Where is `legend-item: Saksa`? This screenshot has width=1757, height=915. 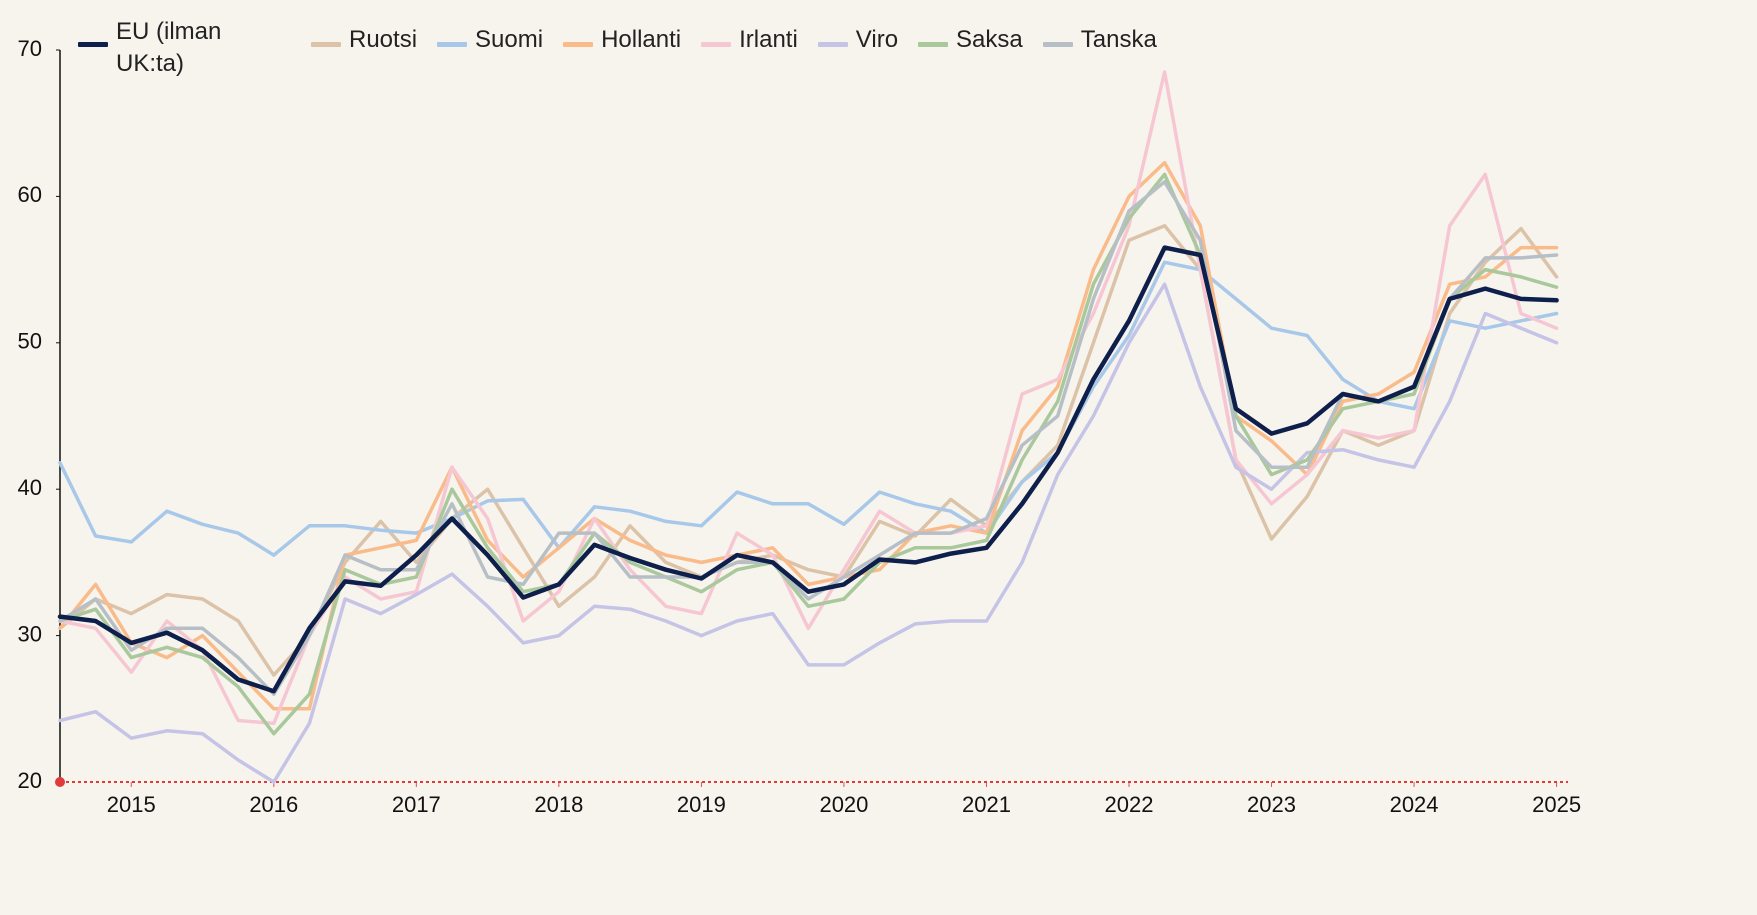
legend-item: Saksa is located at coordinates (970, 40).